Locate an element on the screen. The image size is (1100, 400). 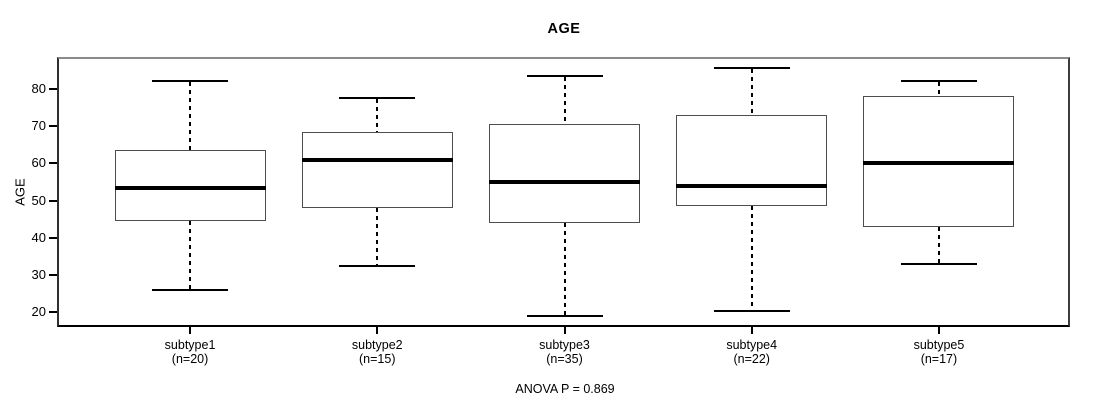
y-tick-label: 50 is located at coordinates (38, 200).